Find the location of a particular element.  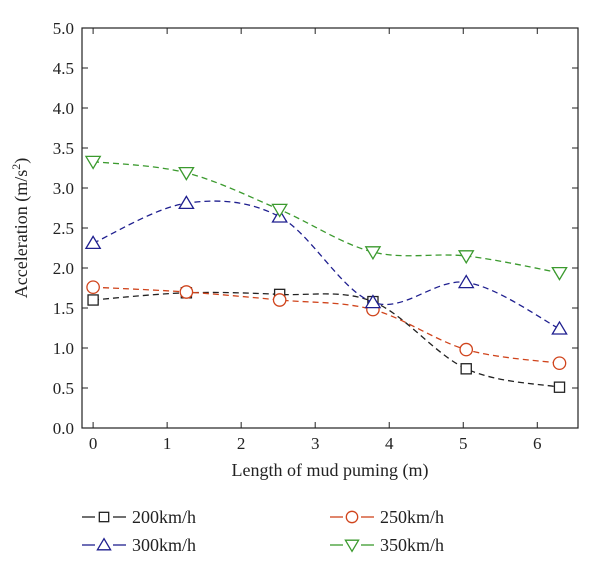

legend-item: 300km/h is located at coordinates (139, 545).